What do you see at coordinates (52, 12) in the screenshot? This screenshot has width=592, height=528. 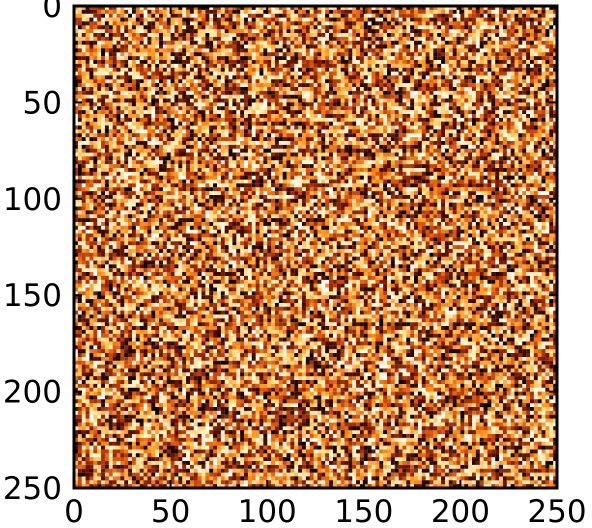 I see `y-tick-label: 0` at bounding box center [52, 12].